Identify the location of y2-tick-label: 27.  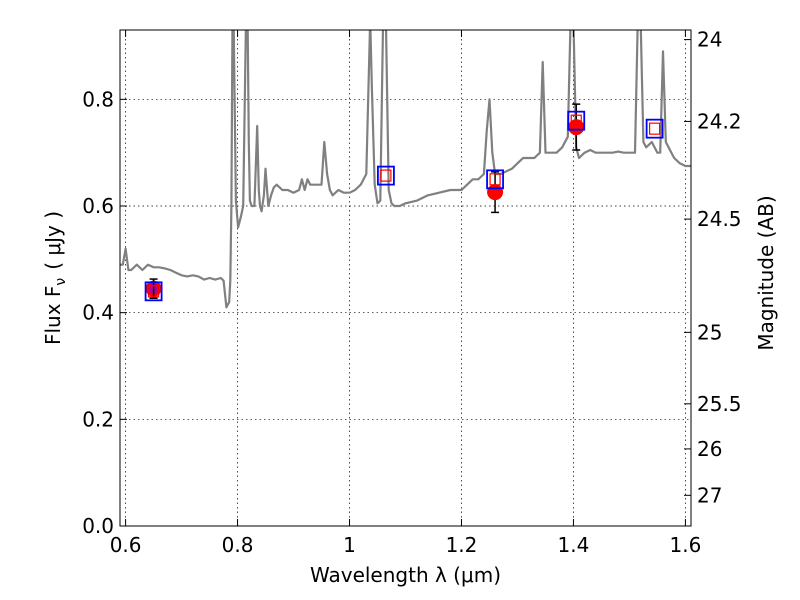
(709, 495).